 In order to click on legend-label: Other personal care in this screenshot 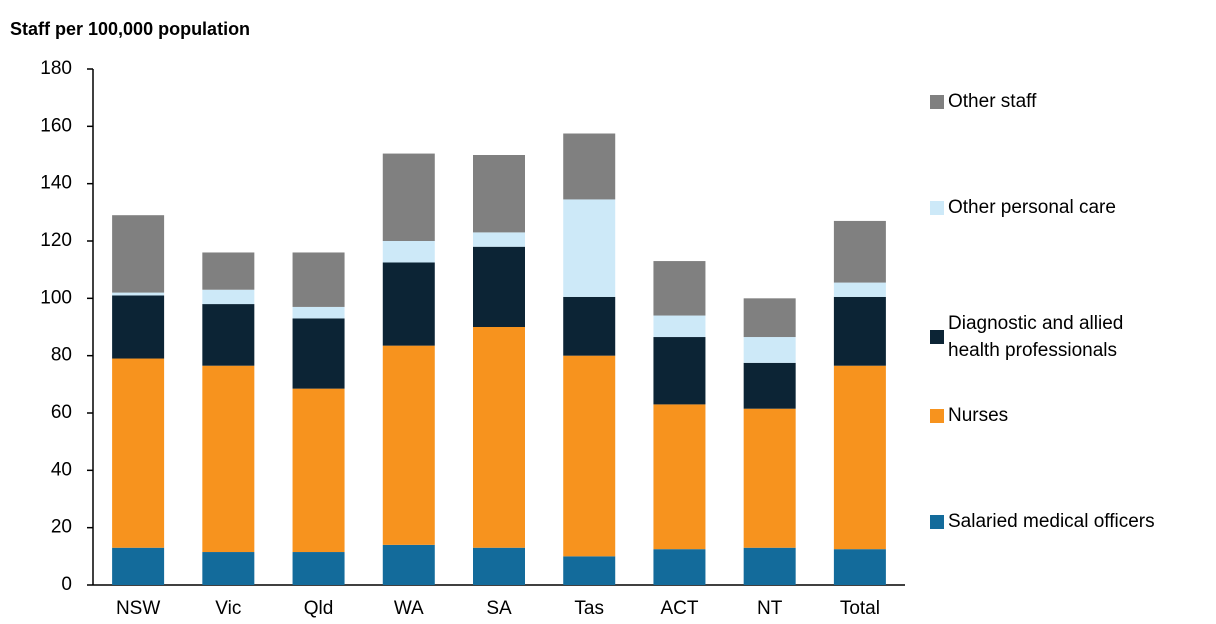, I will do `click(1032, 207)`.